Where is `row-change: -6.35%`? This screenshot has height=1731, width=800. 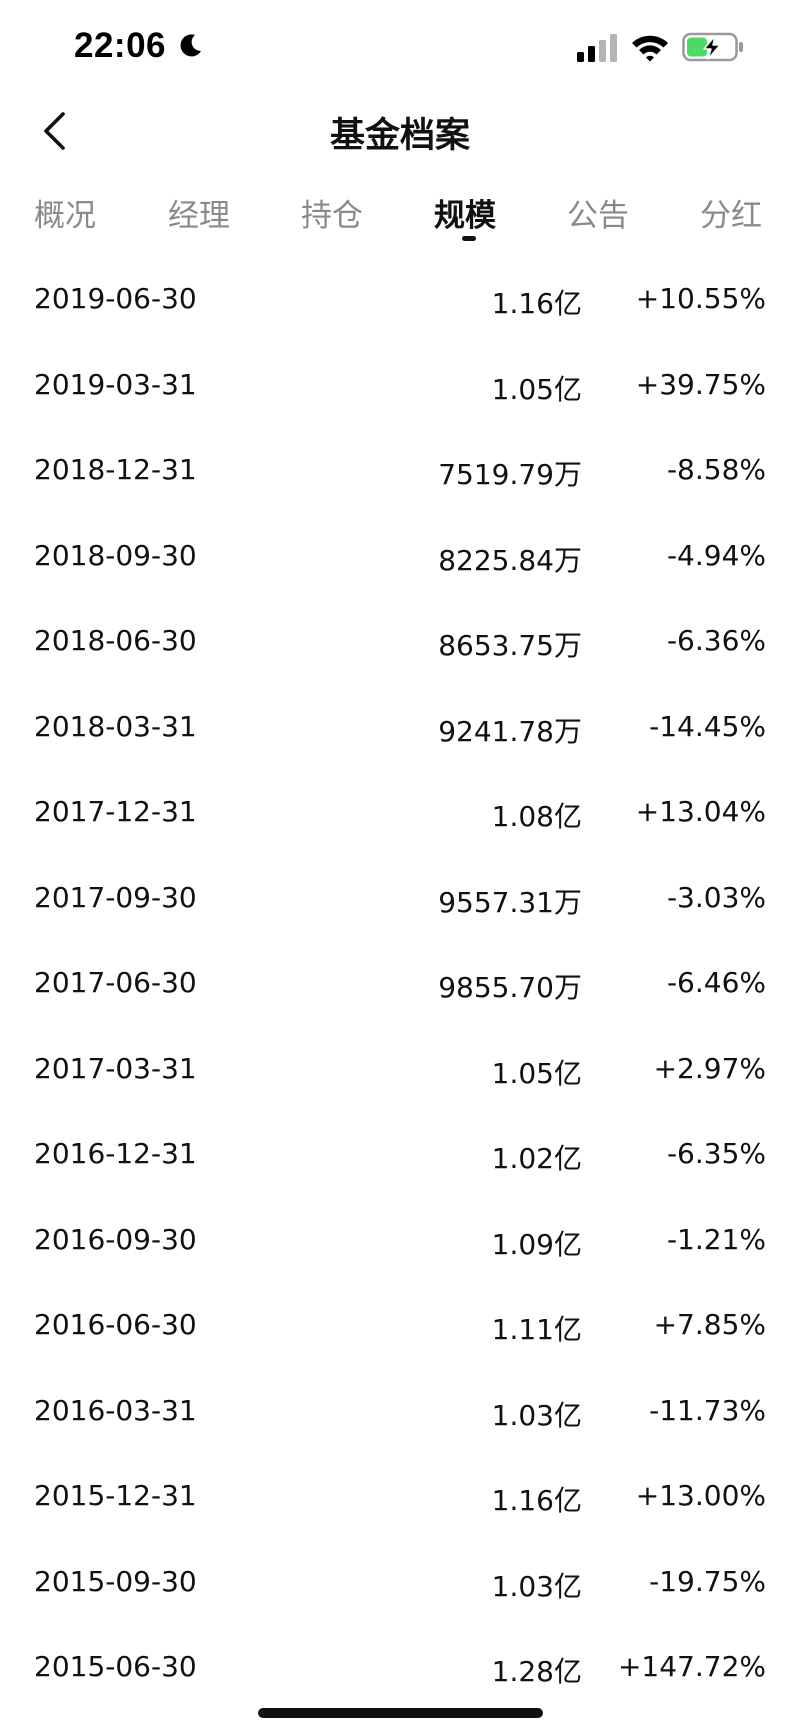
row-change: -6.35% is located at coordinates (716, 1153).